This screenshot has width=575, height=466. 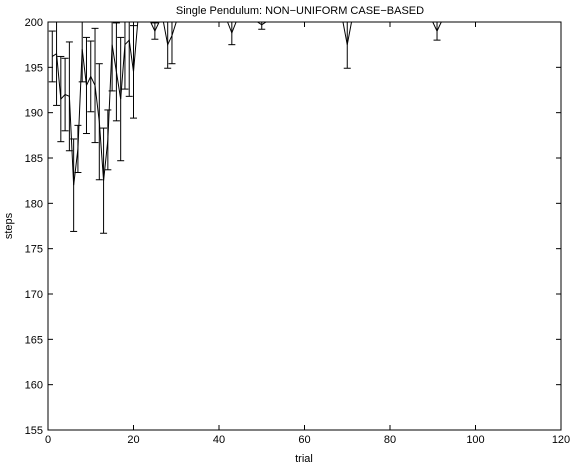 What do you see at coordinates (34, 386) in the screenshot?
I see `y-tick-label: 160` at bounding box center [34, 386].